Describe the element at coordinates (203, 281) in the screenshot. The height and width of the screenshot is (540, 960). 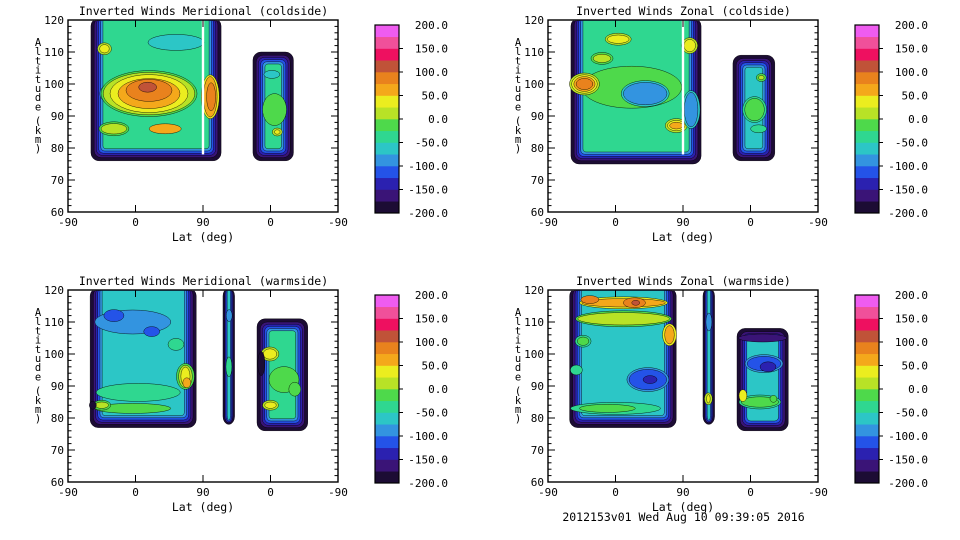
I see `panel-title: Inverted Winds Meridional (warmside)` at that location.